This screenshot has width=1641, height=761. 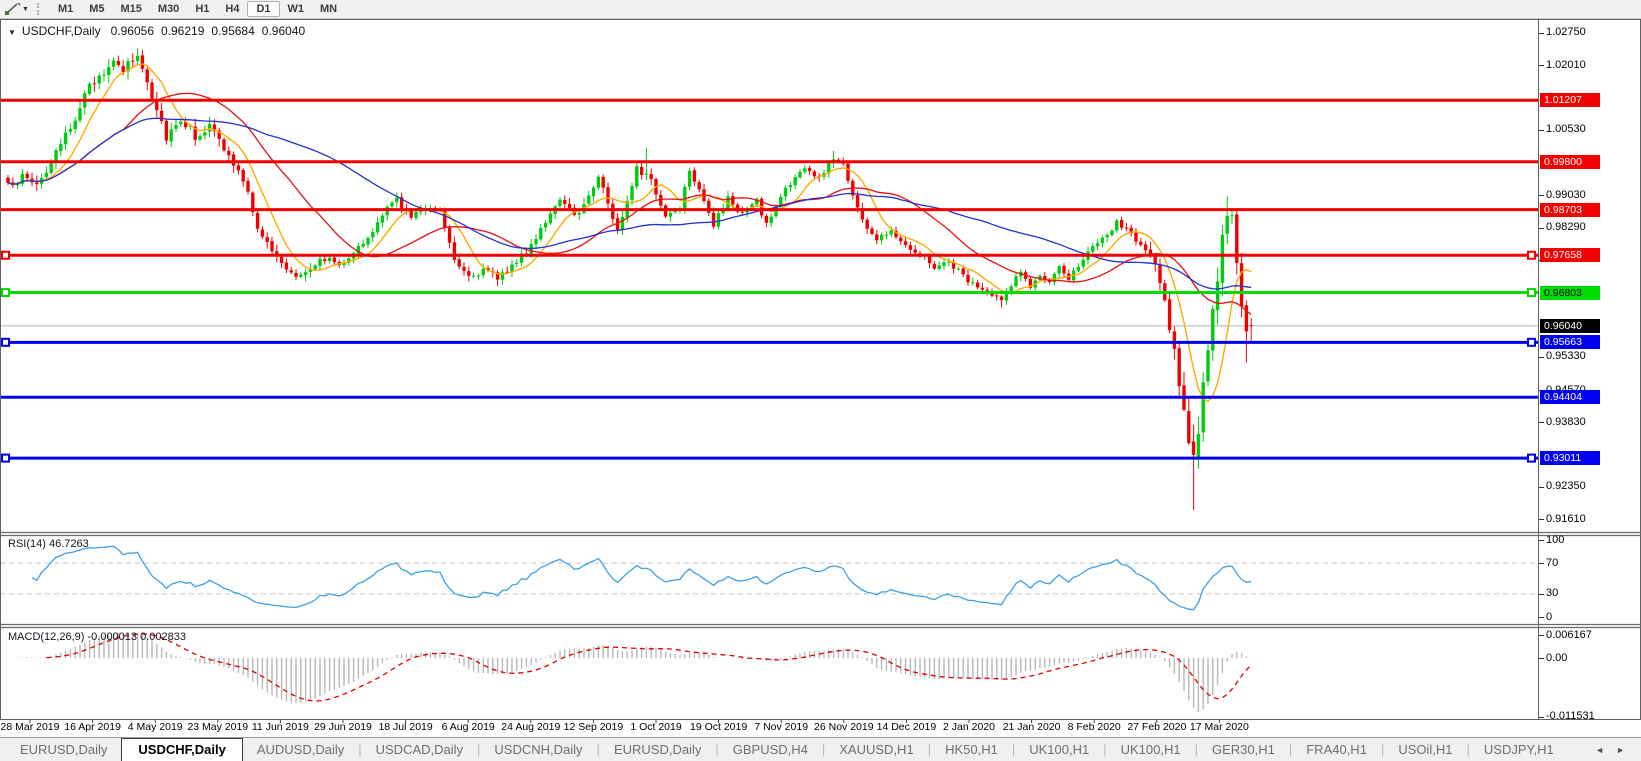 What do you see at coordinates (419, 749) in the screenshot?
I see `chart-tab-usdcad-daily: USDCAD,Daily` at bounding box center [419, 749].